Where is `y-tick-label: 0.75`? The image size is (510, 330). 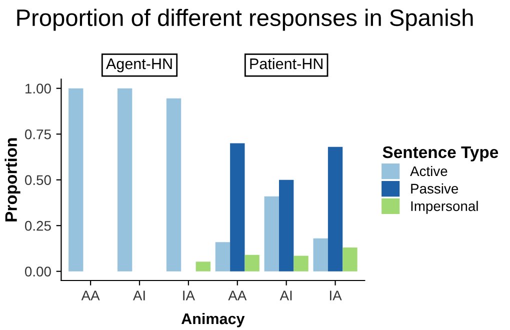
y-tick-label: 0.75 is located at coordinates (37, 134).